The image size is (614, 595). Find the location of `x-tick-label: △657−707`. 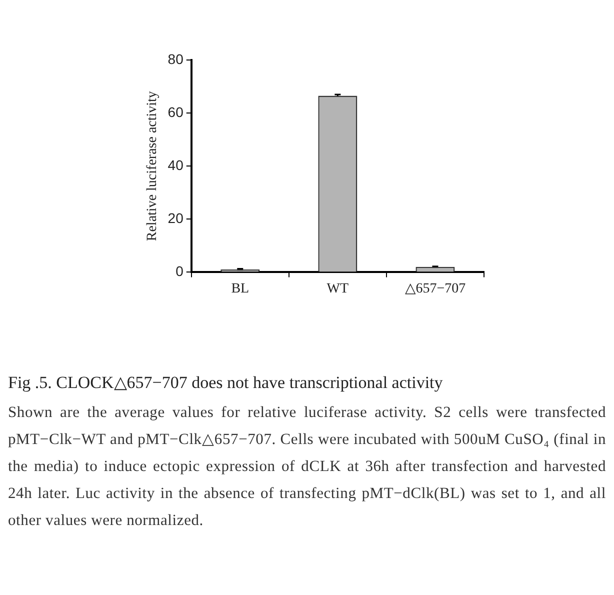

x-tick-label: △657−707 is located at coordinates (435, 288).